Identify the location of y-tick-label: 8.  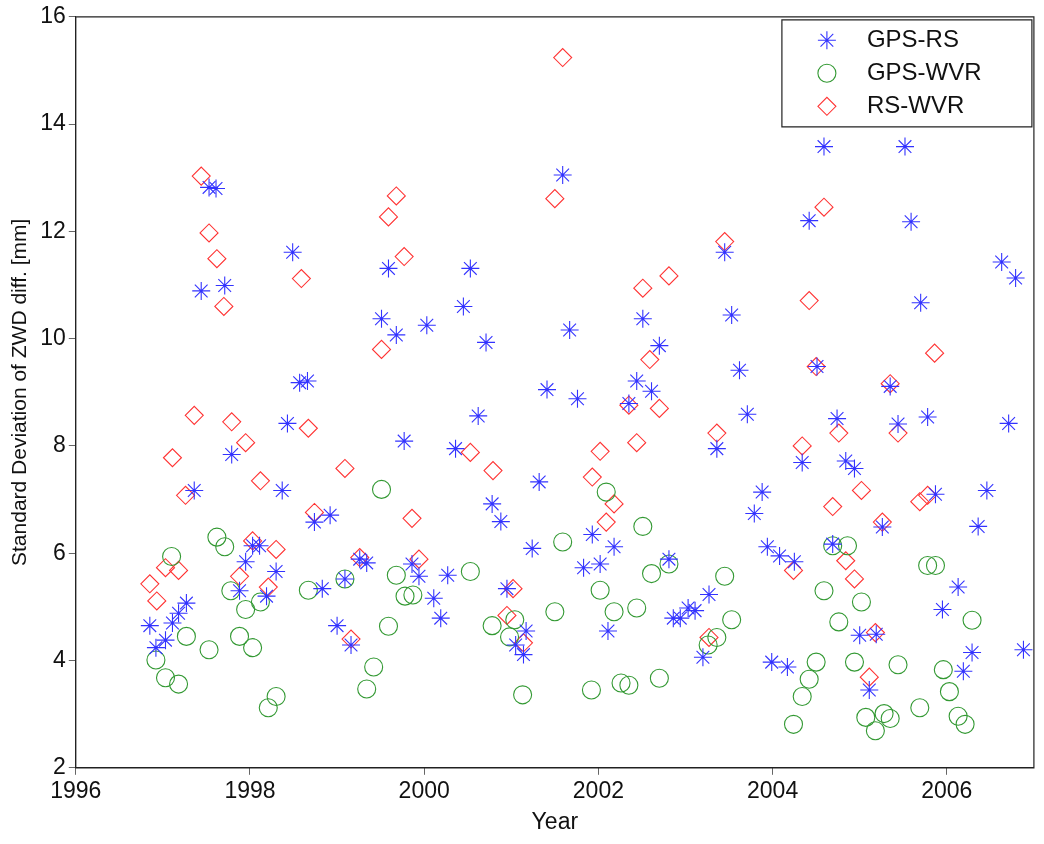
(59, 444).